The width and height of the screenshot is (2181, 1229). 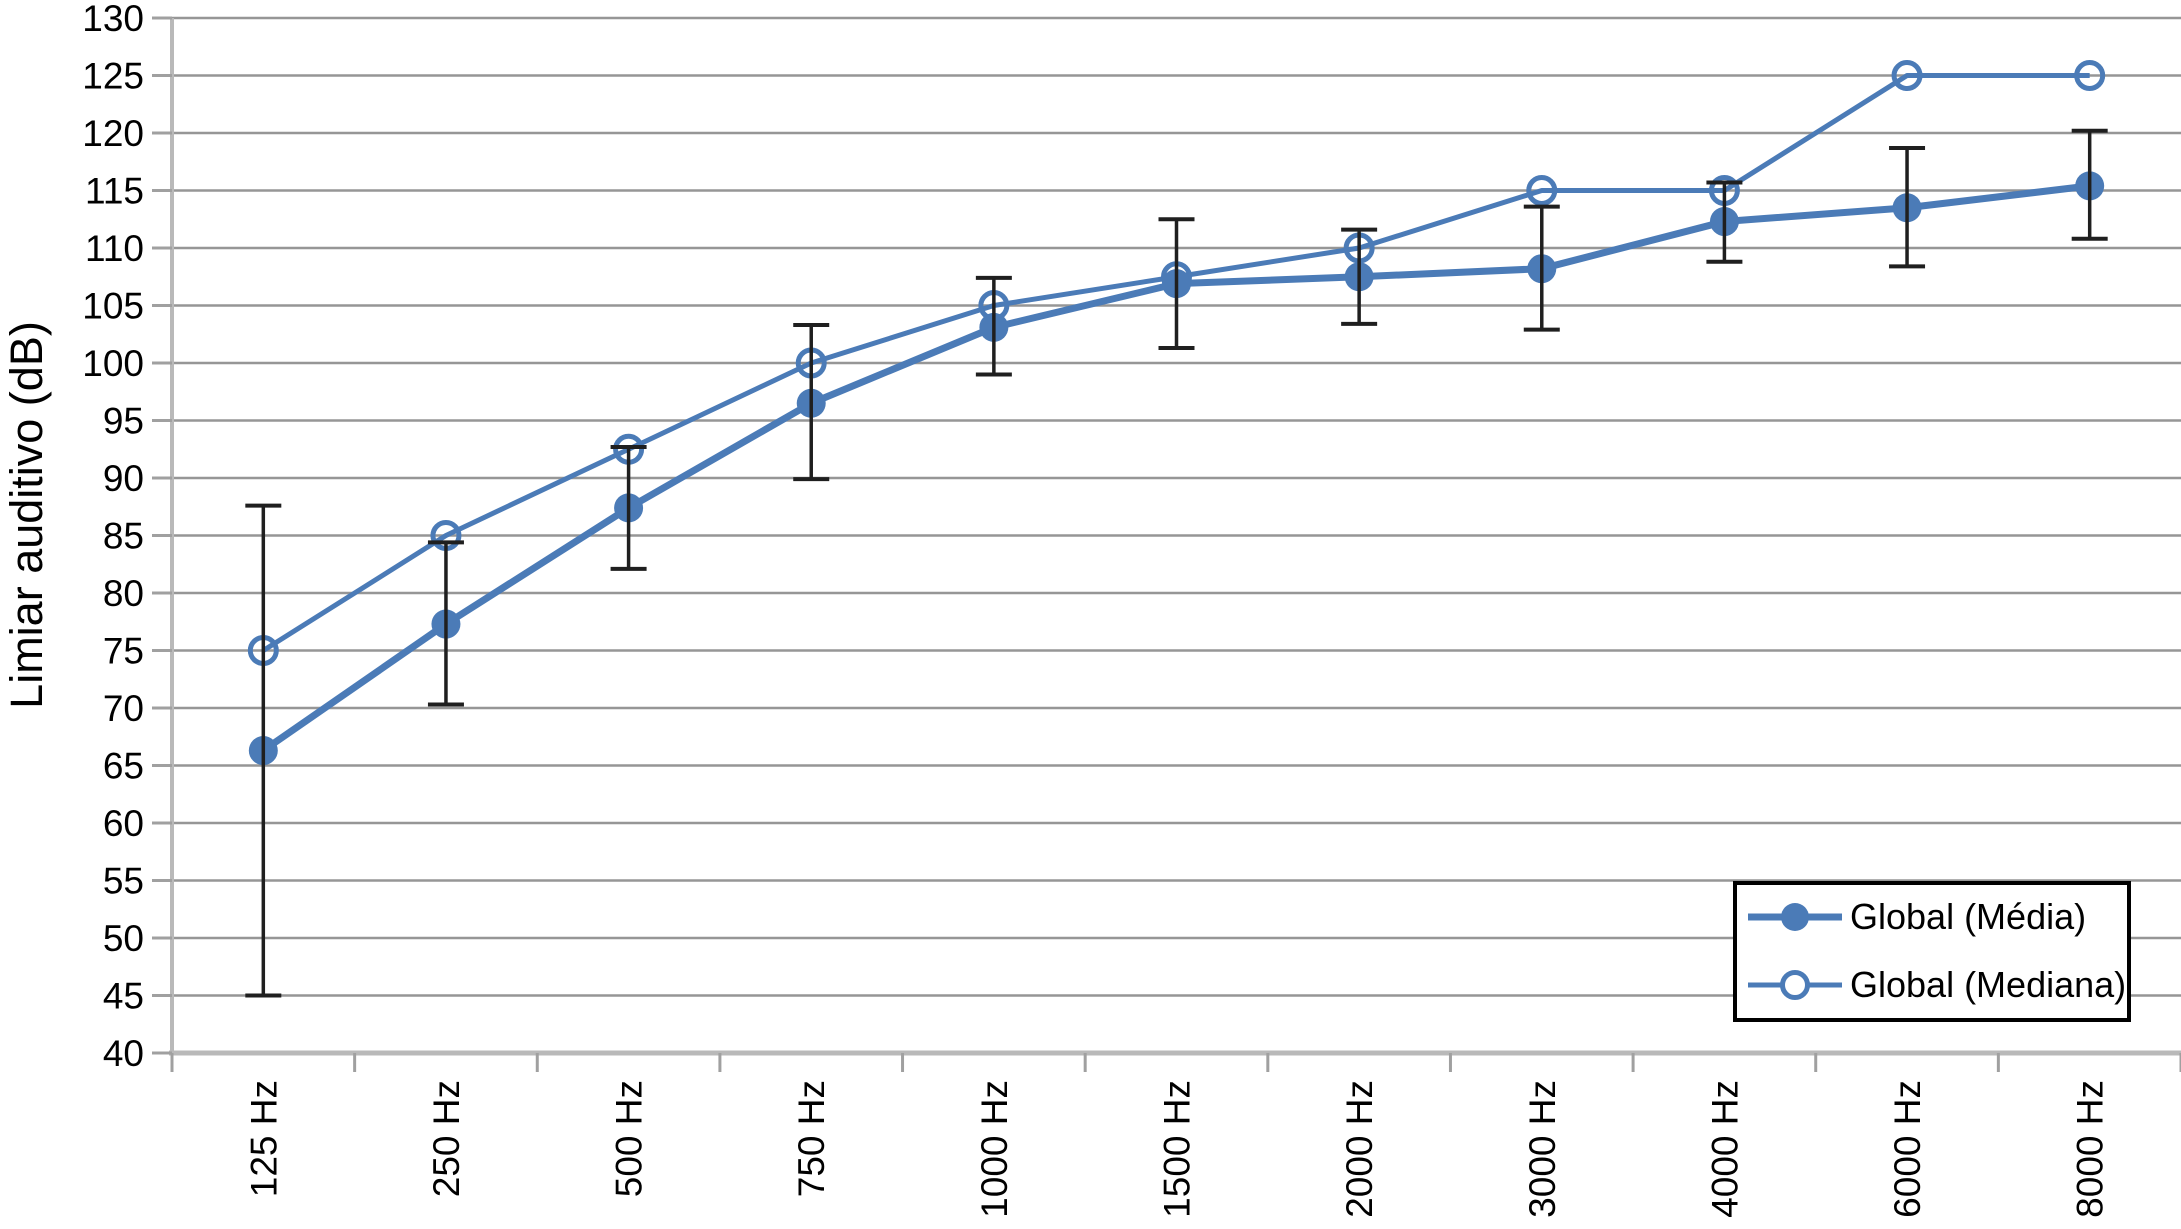 I want to click on y-tick-label: 115, so click(x=114, y=191).